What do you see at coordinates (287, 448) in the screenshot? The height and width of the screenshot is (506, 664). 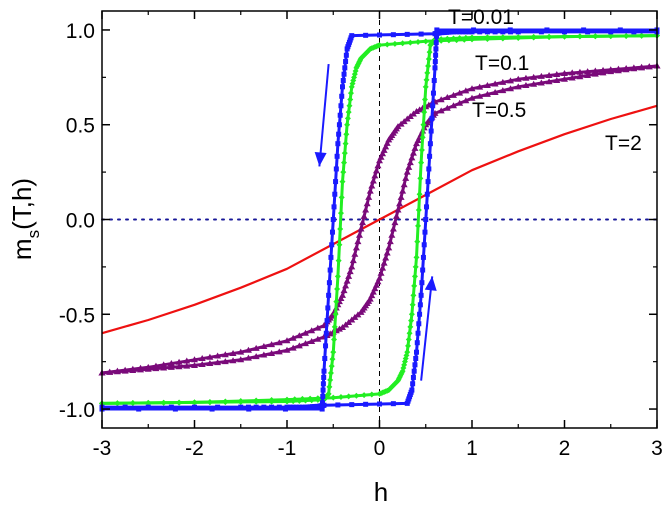 I see `x-tick-label: -1` at bounding box center [287, 448].